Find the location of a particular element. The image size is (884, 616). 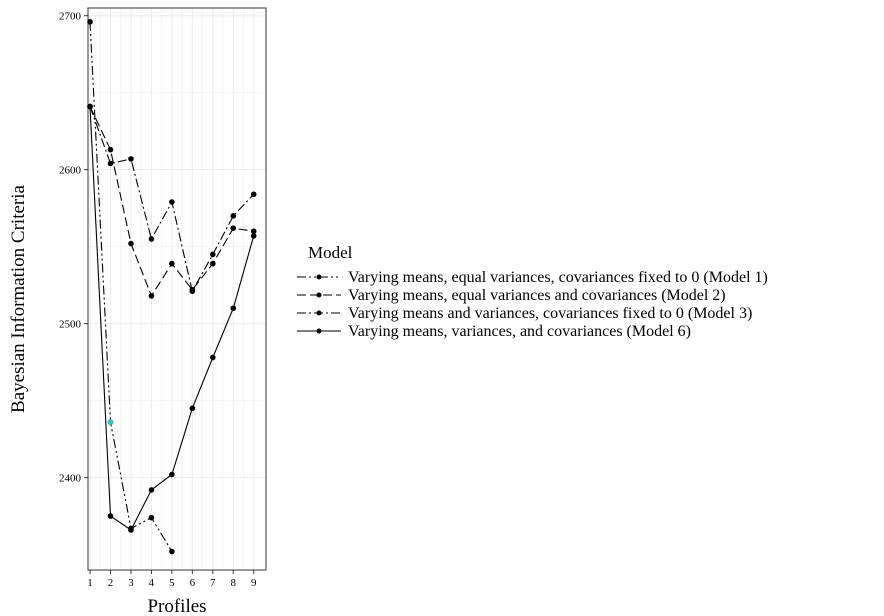

x-tick-label: 6 is located at coordinates (193, 583).